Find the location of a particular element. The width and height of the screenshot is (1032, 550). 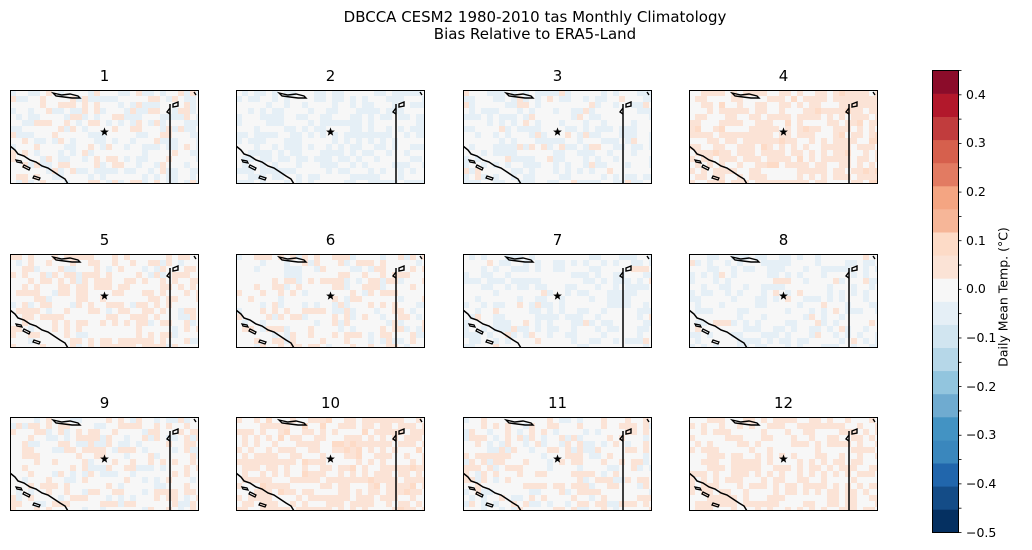

chart-subtitle: Bias Relative to ERA5-Land is located at coordinates (535, 34).